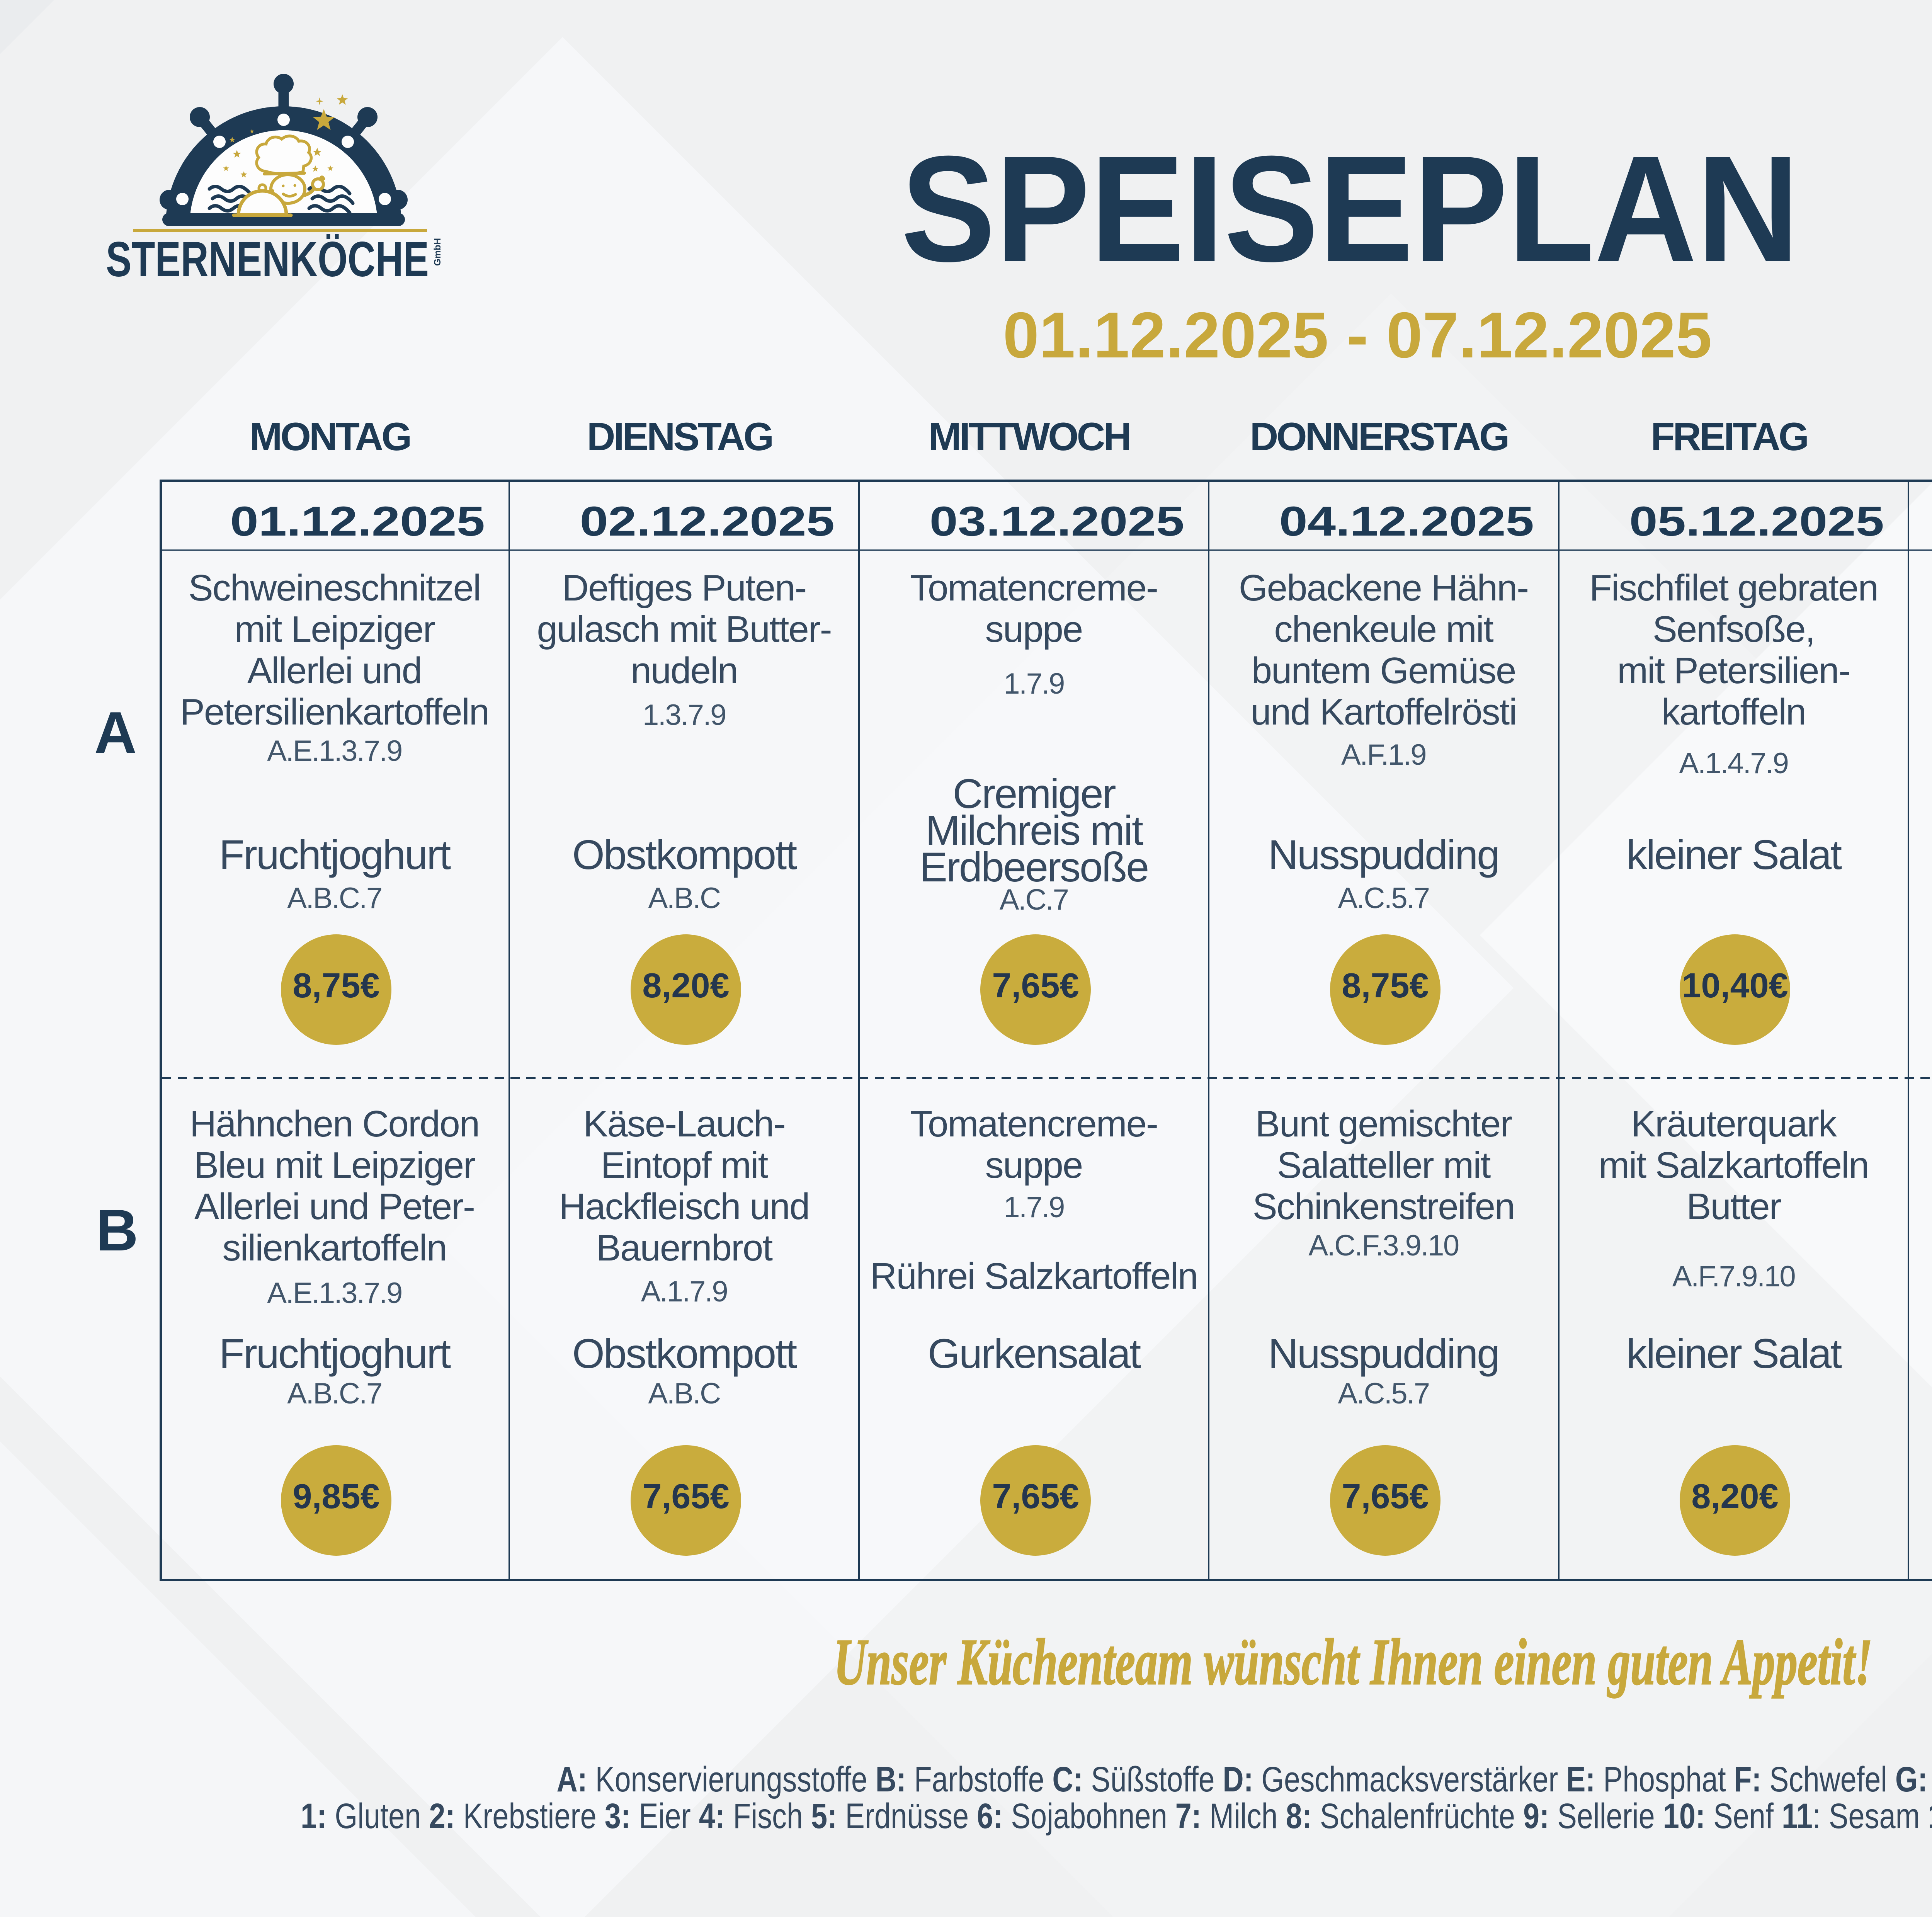 The height and width of the screenshot is (1917, 1932). What do you see at coordinates (1357, 335) in the screenshot?
I see `svg-text: 01.12.2025 - 07.12.2025` at bounding box center [1357, 335].